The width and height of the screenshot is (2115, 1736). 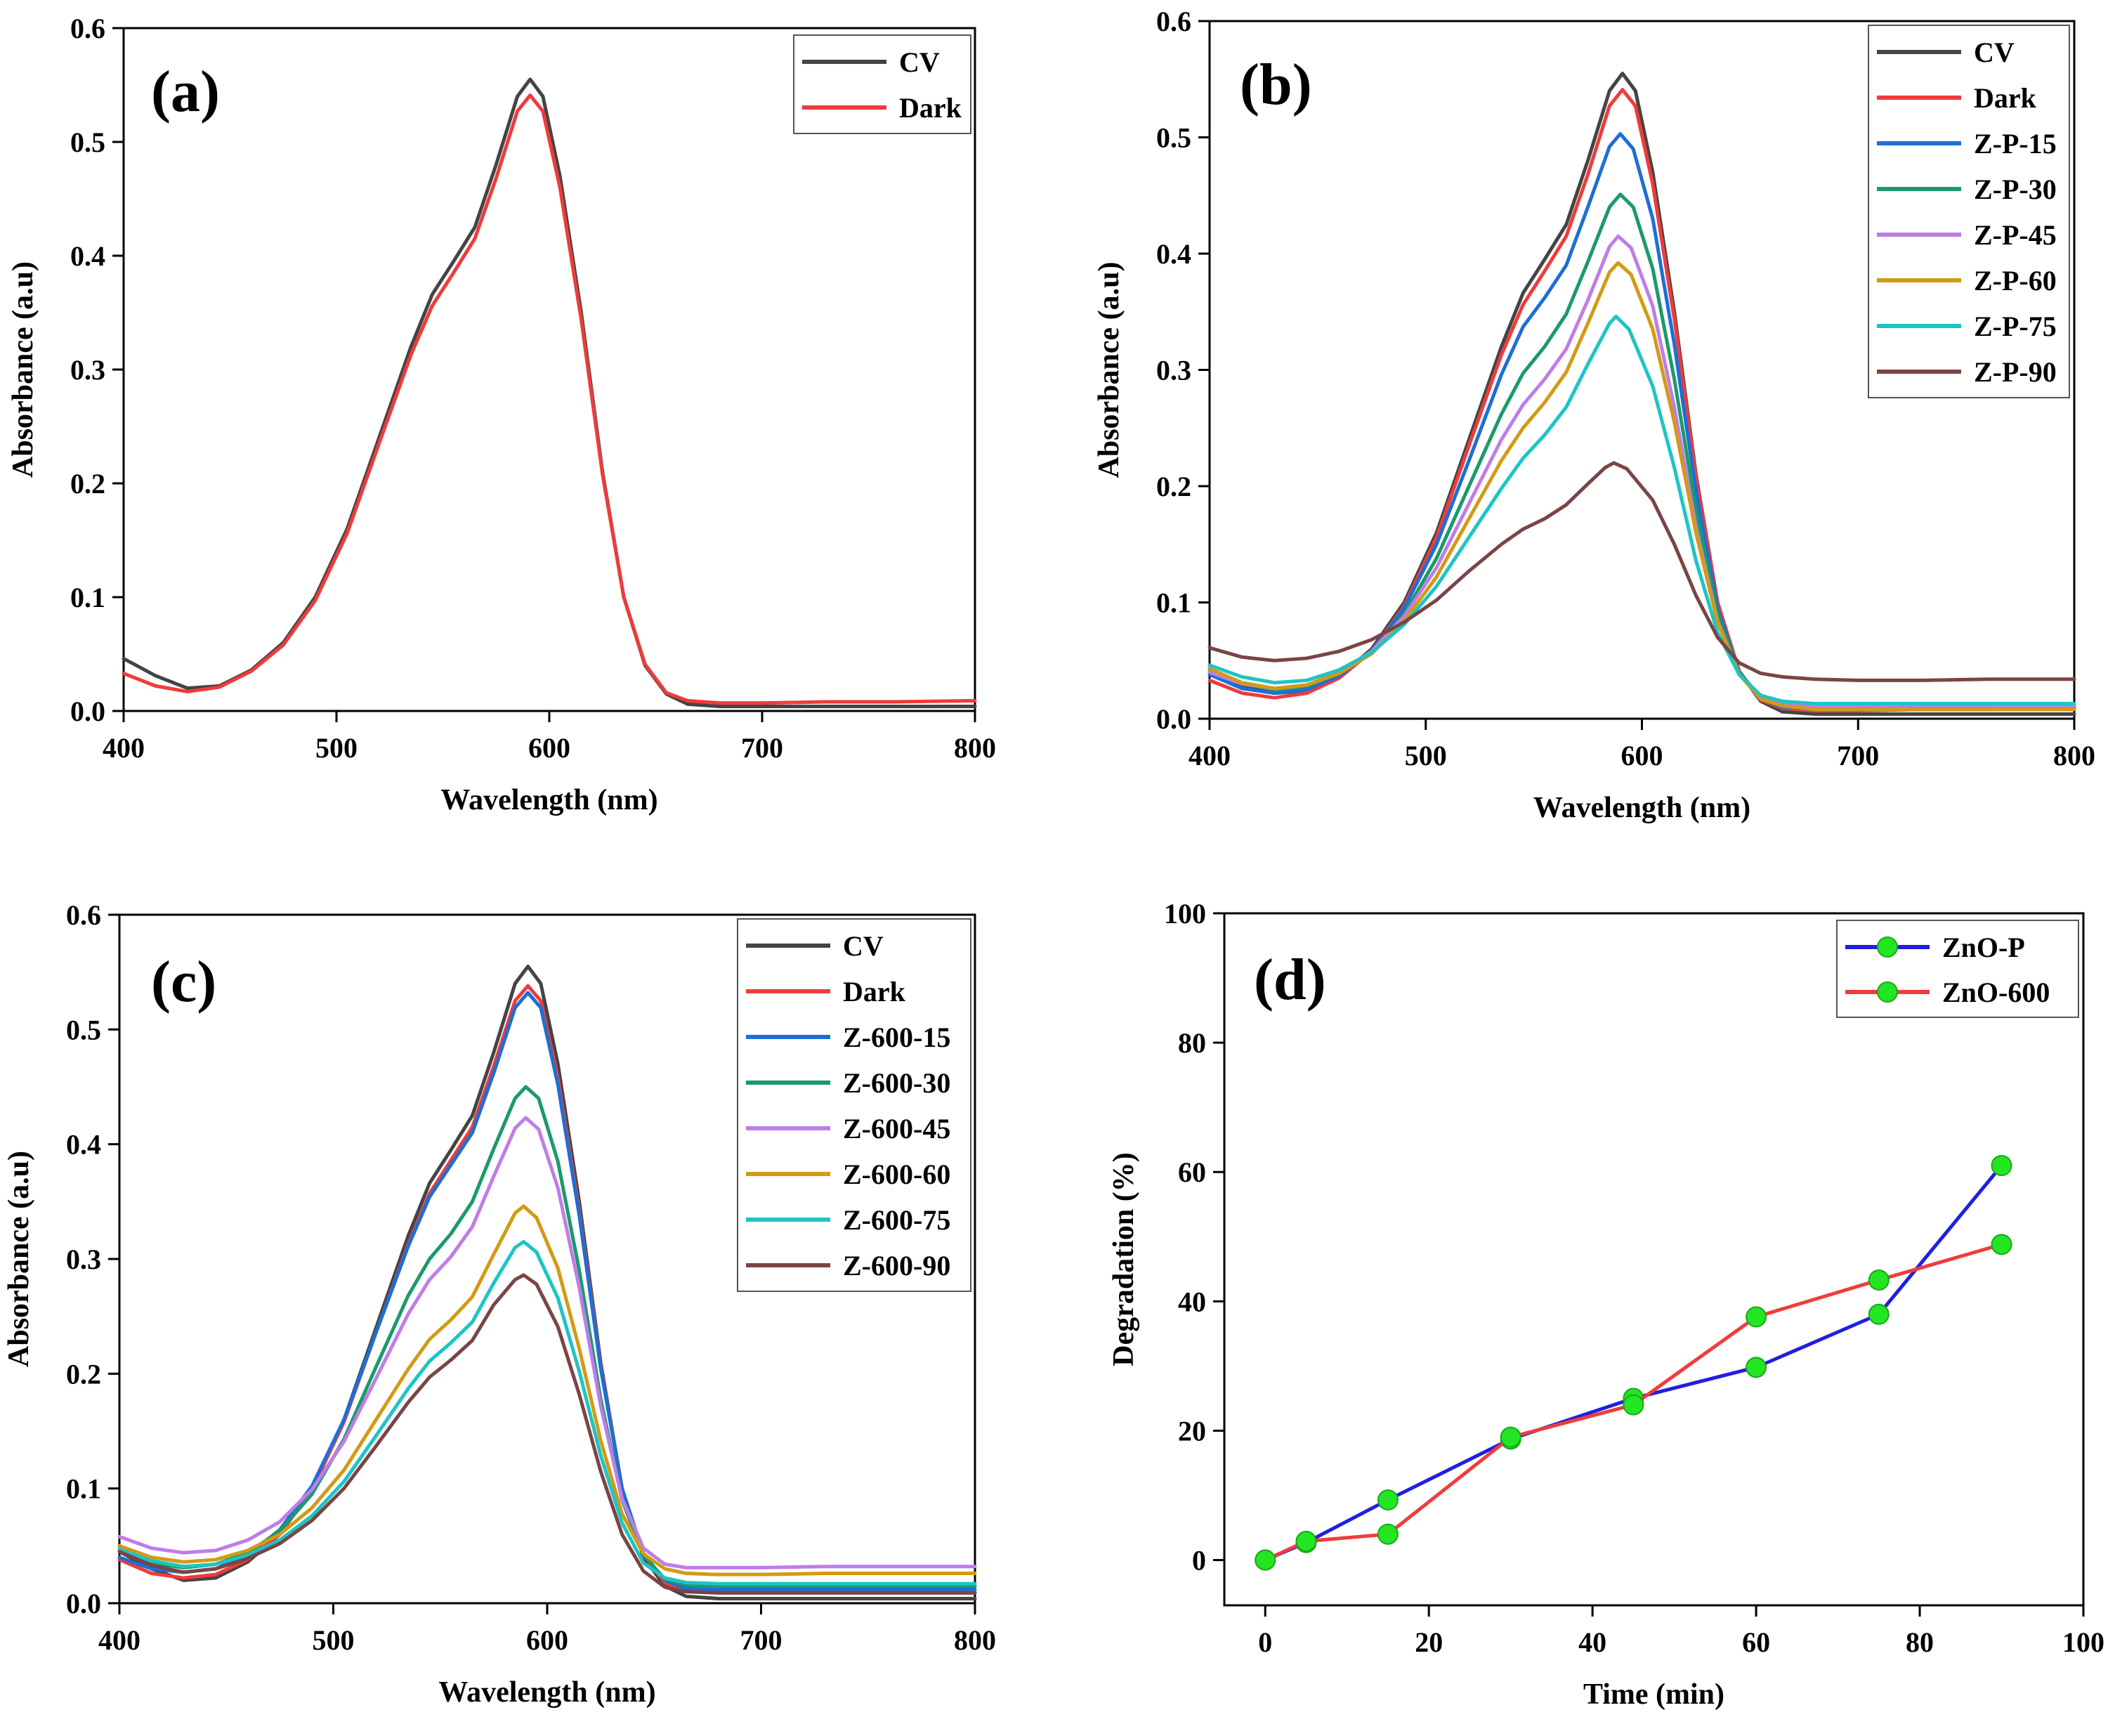 I want to click on series-line-CV, so click(x=549, y=393).